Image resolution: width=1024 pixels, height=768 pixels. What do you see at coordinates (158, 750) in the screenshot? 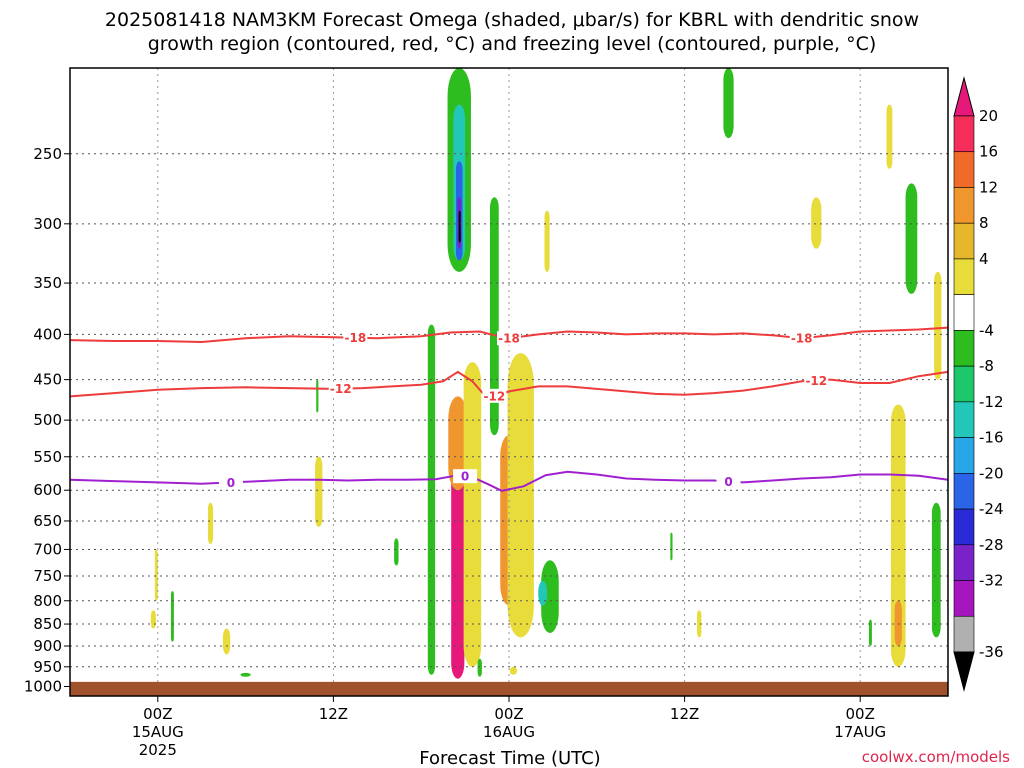
I see `x-tick-label-6-2: 2025` at bounding box center [158, 750].